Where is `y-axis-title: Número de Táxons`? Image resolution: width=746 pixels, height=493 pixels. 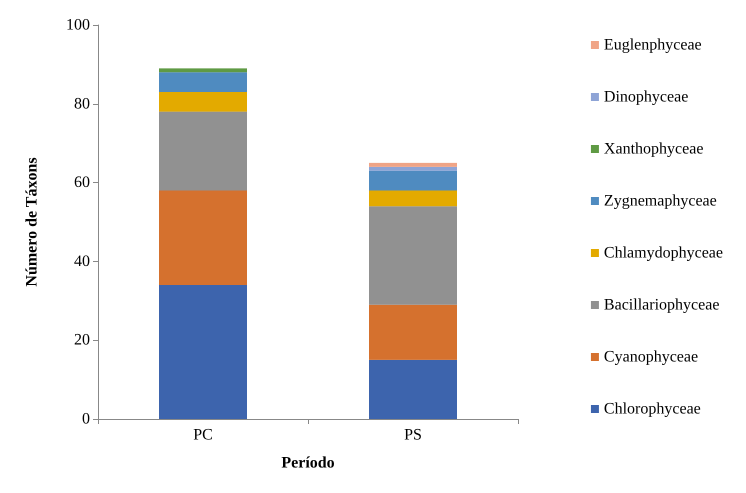 y-axis-title: Número de Táxons is located at coordinates (32, 222).